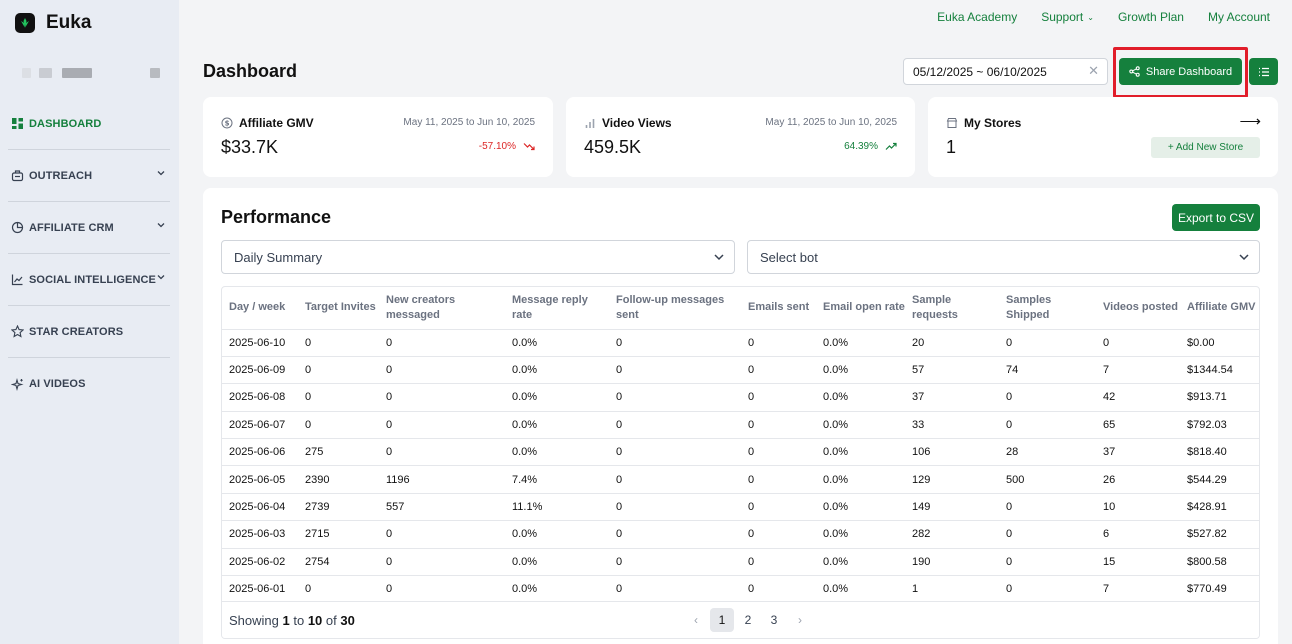 This screenshot has height=644, width=1292. What do you see at coordinates (89, 384) in the screenshot?
I see `sidebar-item-ai-videos: AI VIDEOS` at bounding box center [89, 384].